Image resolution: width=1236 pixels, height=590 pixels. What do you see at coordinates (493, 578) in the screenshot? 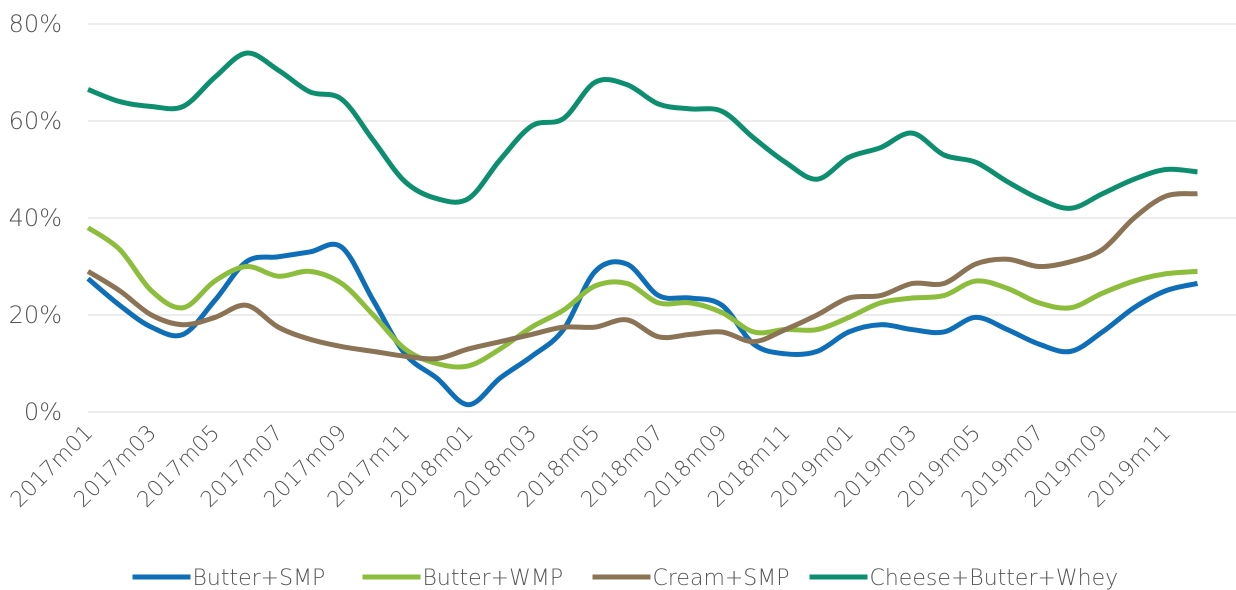
I see `legend-label: Butter+WMP` at bounding box center [493, 578].